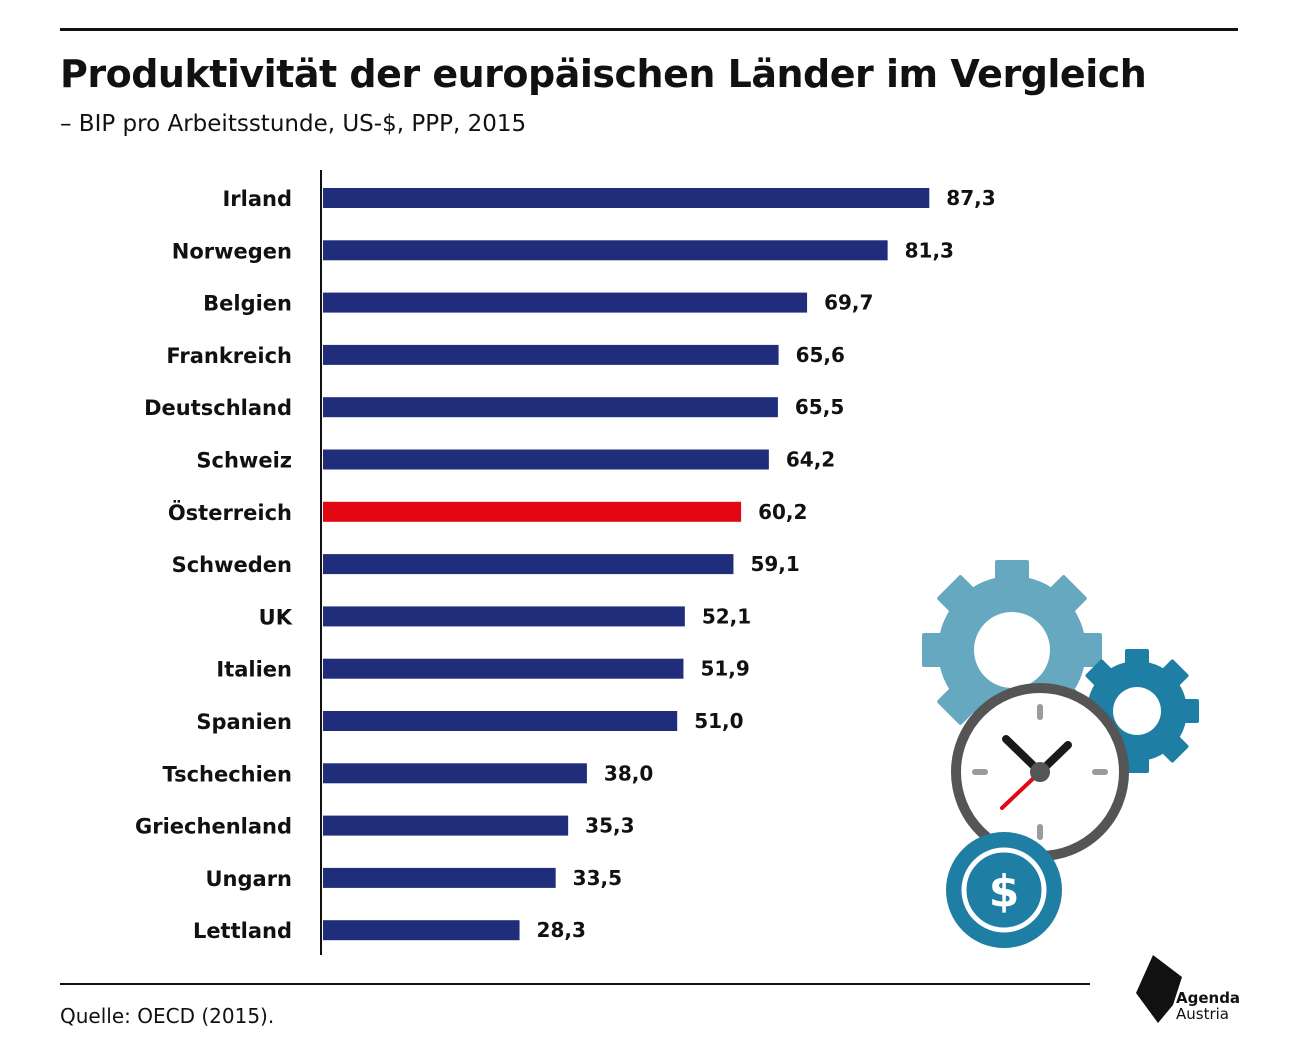 Image resolution: width=1300 pixels, height=1053 pixels. I want to click on value-label: 65,6, so click(820, 355).